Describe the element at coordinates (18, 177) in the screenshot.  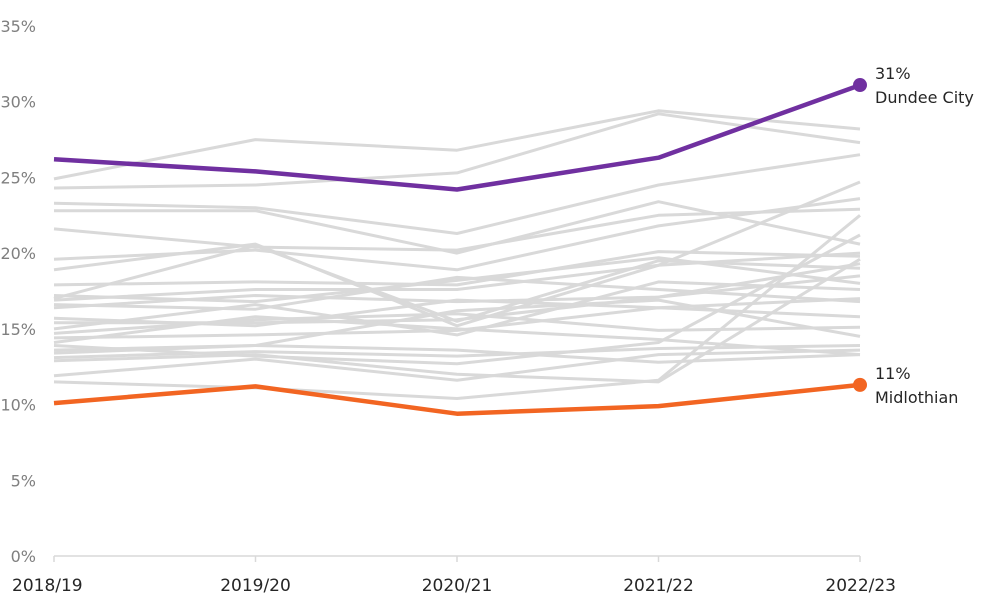
I see `y-tick-label: 25%` at that location.